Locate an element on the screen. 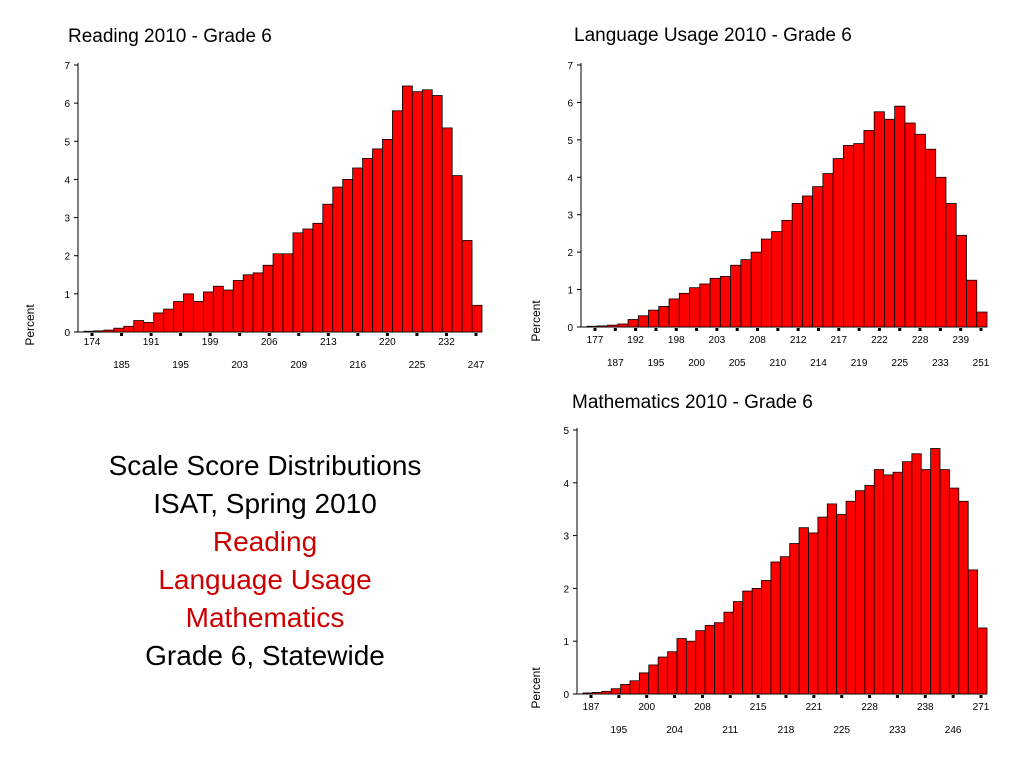 Image resolution: width=1024 pixels, height=780 pixels. x-tick-label: 199 is located at coordinates (210, 342).